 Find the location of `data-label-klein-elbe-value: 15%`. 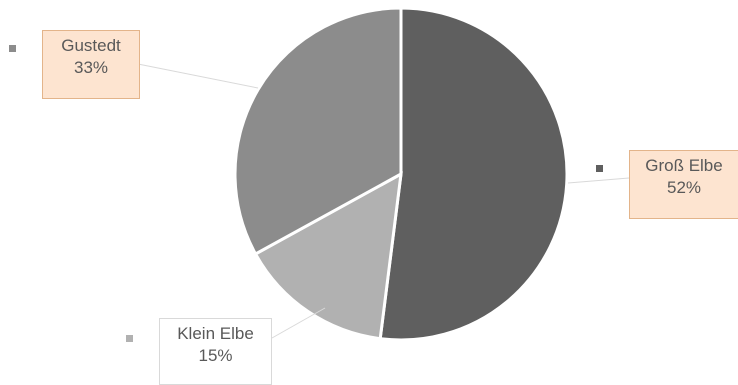

data-label-klein-elbe-value: 15% is located at coordinates (215, 355).